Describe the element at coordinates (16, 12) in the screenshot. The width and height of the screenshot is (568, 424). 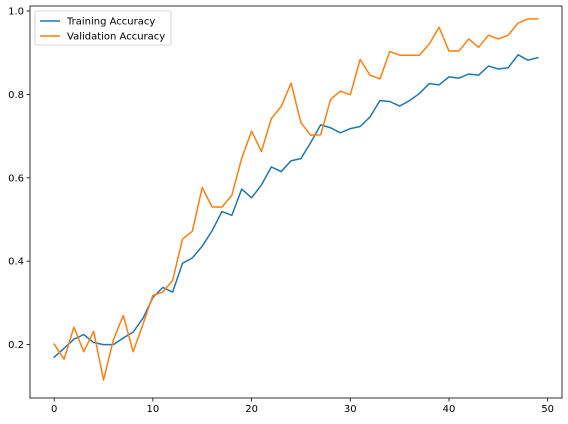
I see `y-tick-label: 1.0` at that location.